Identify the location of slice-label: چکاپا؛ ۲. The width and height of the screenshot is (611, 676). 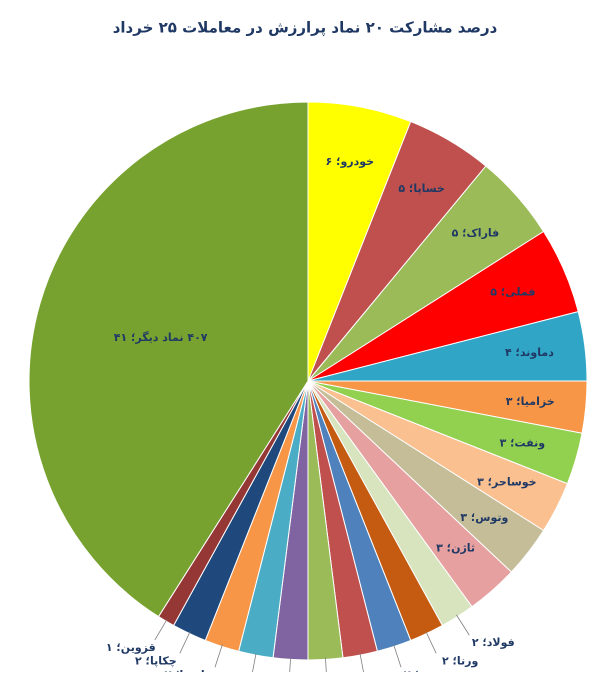
(156, 660).